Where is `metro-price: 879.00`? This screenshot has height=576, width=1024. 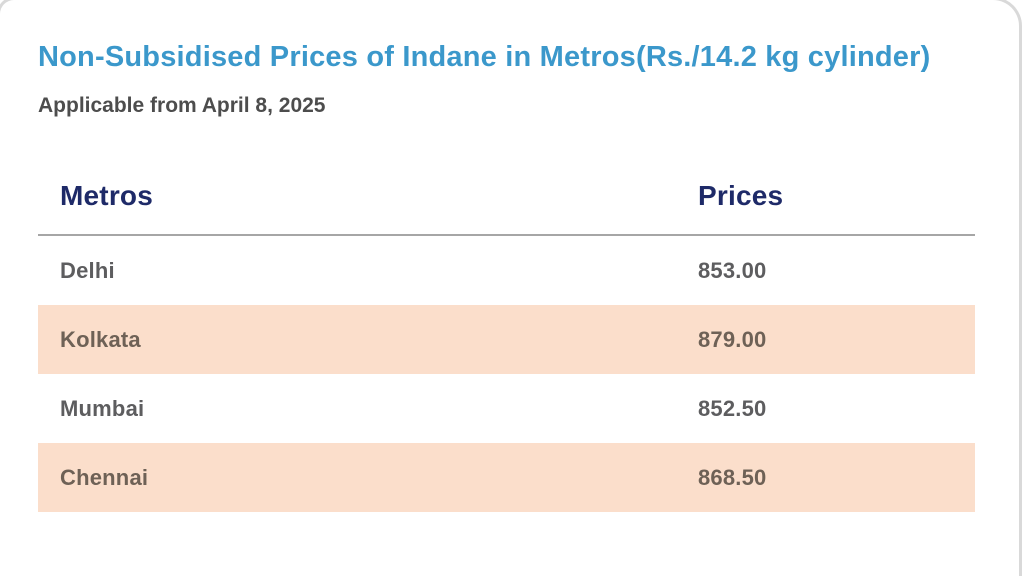 metro-price: 879.00 is located at coordinates (732, 339).